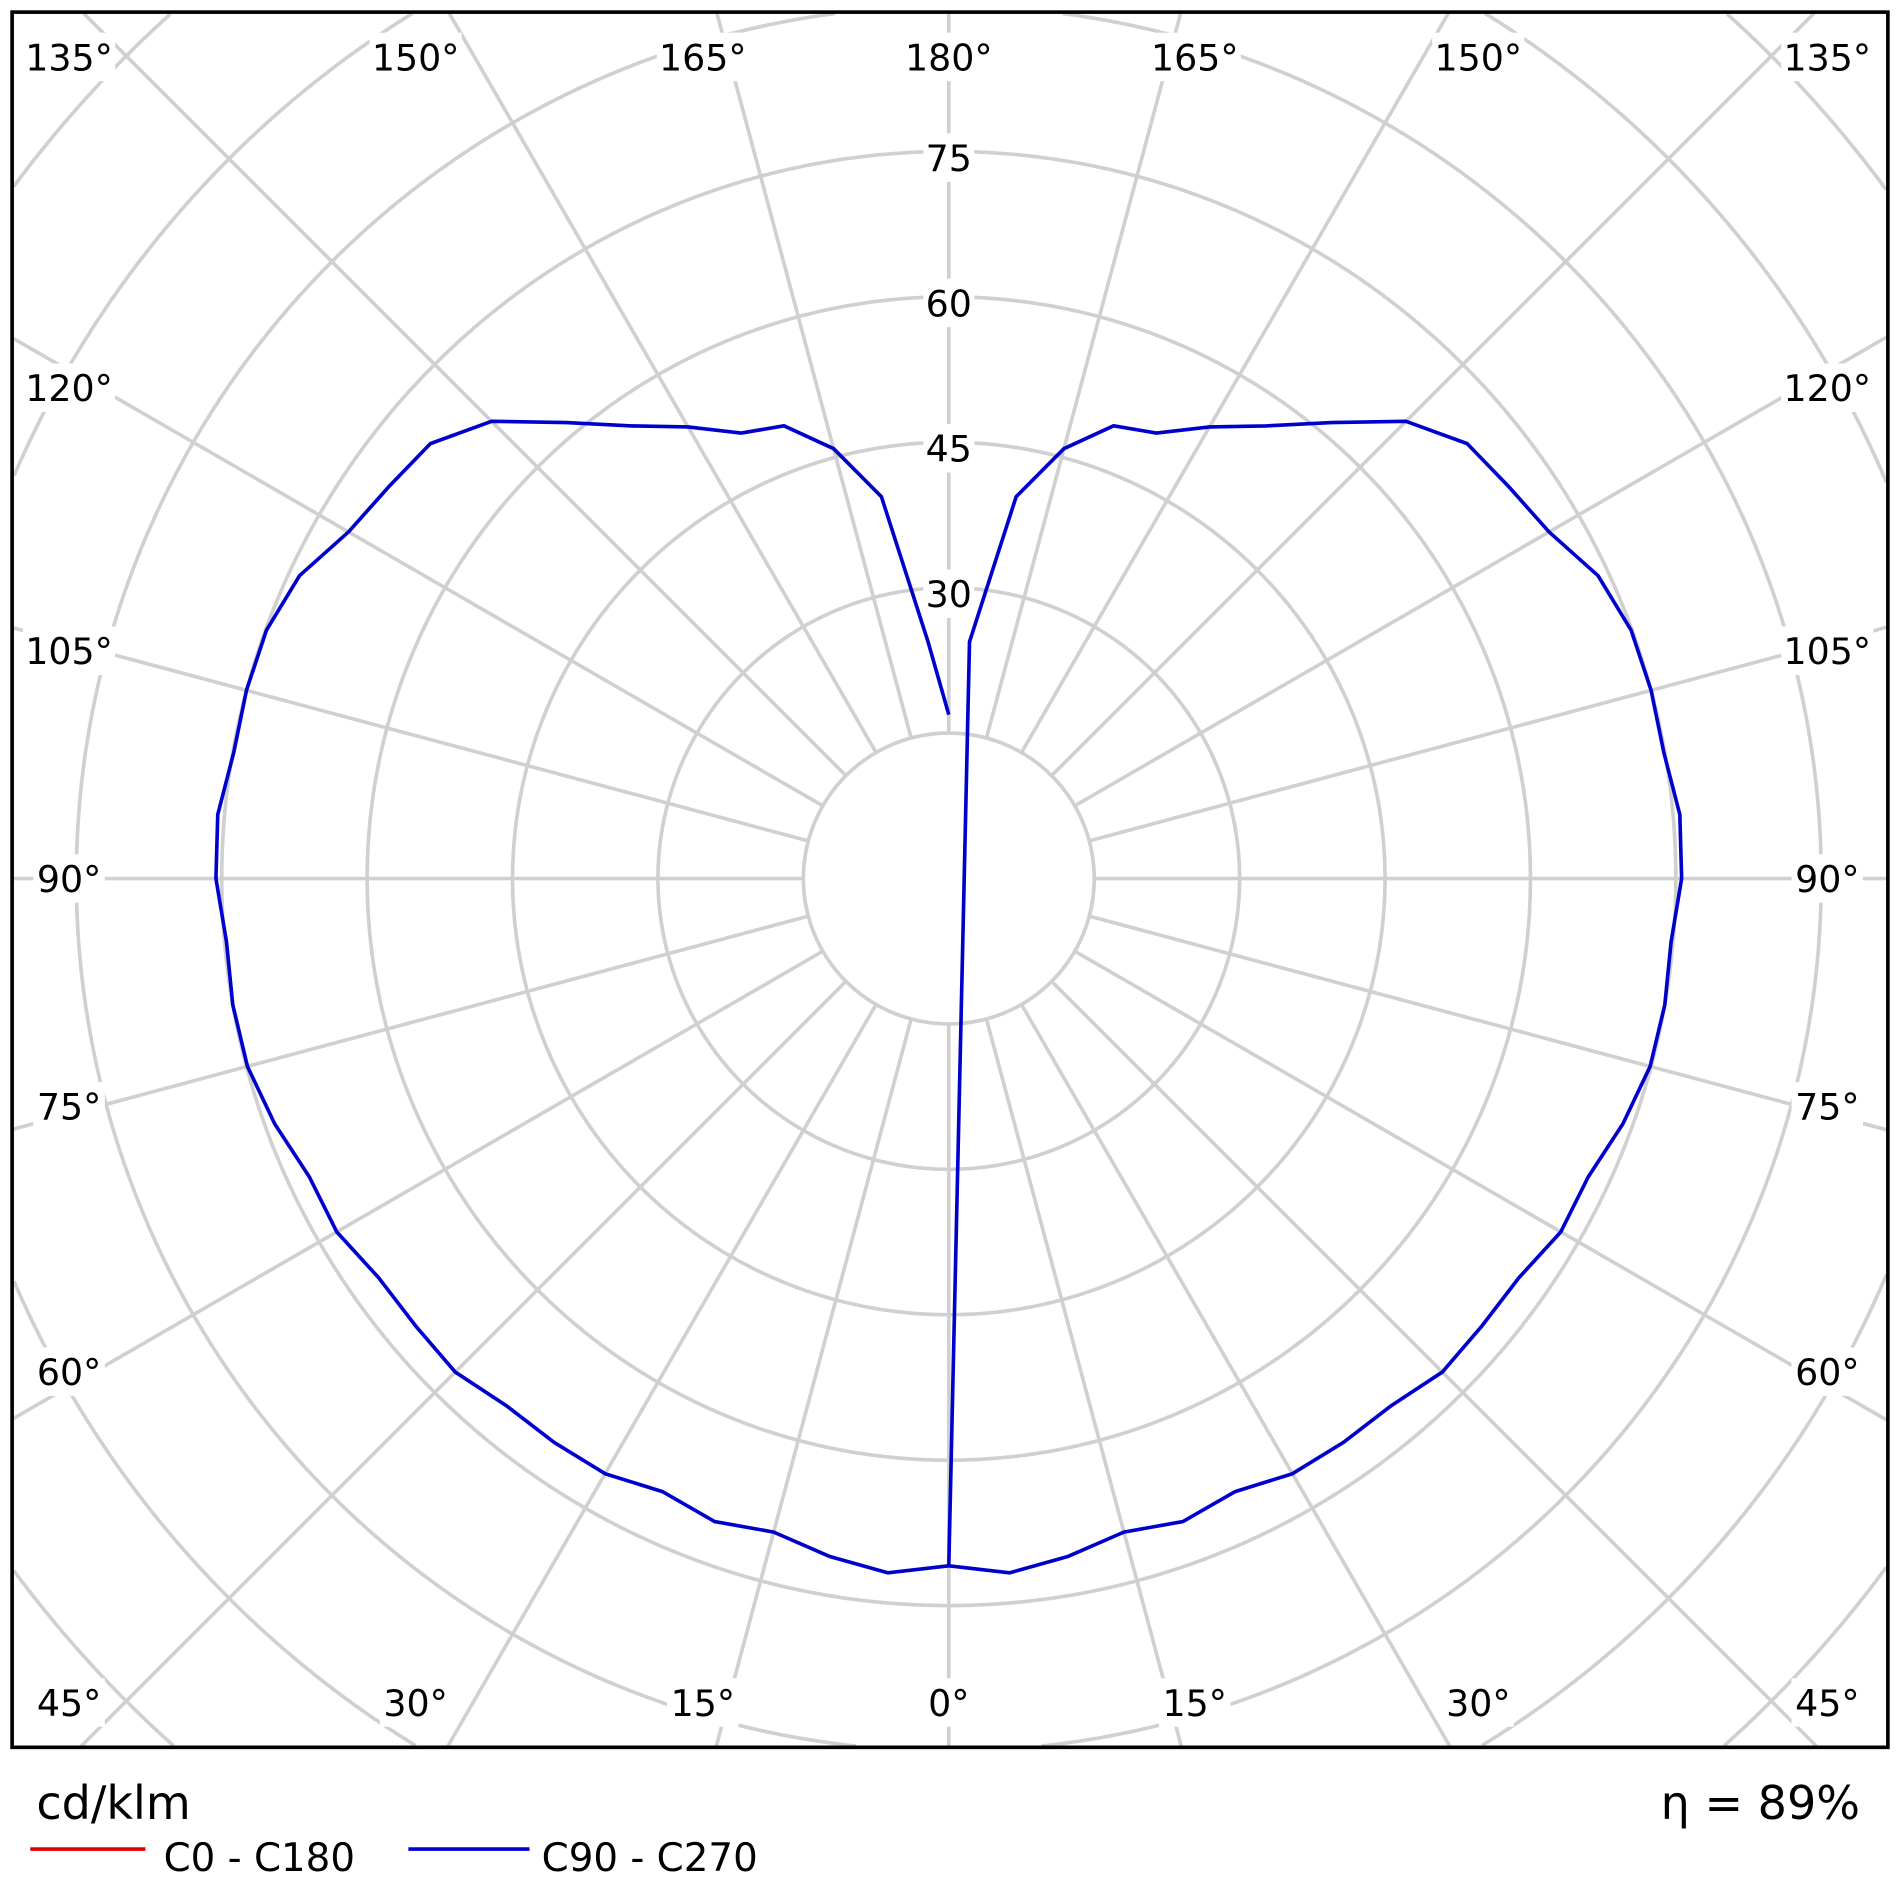 This screenshot has width=1900, height=1900. I want to click on radial-tick-label: 45, so click(949, 449).